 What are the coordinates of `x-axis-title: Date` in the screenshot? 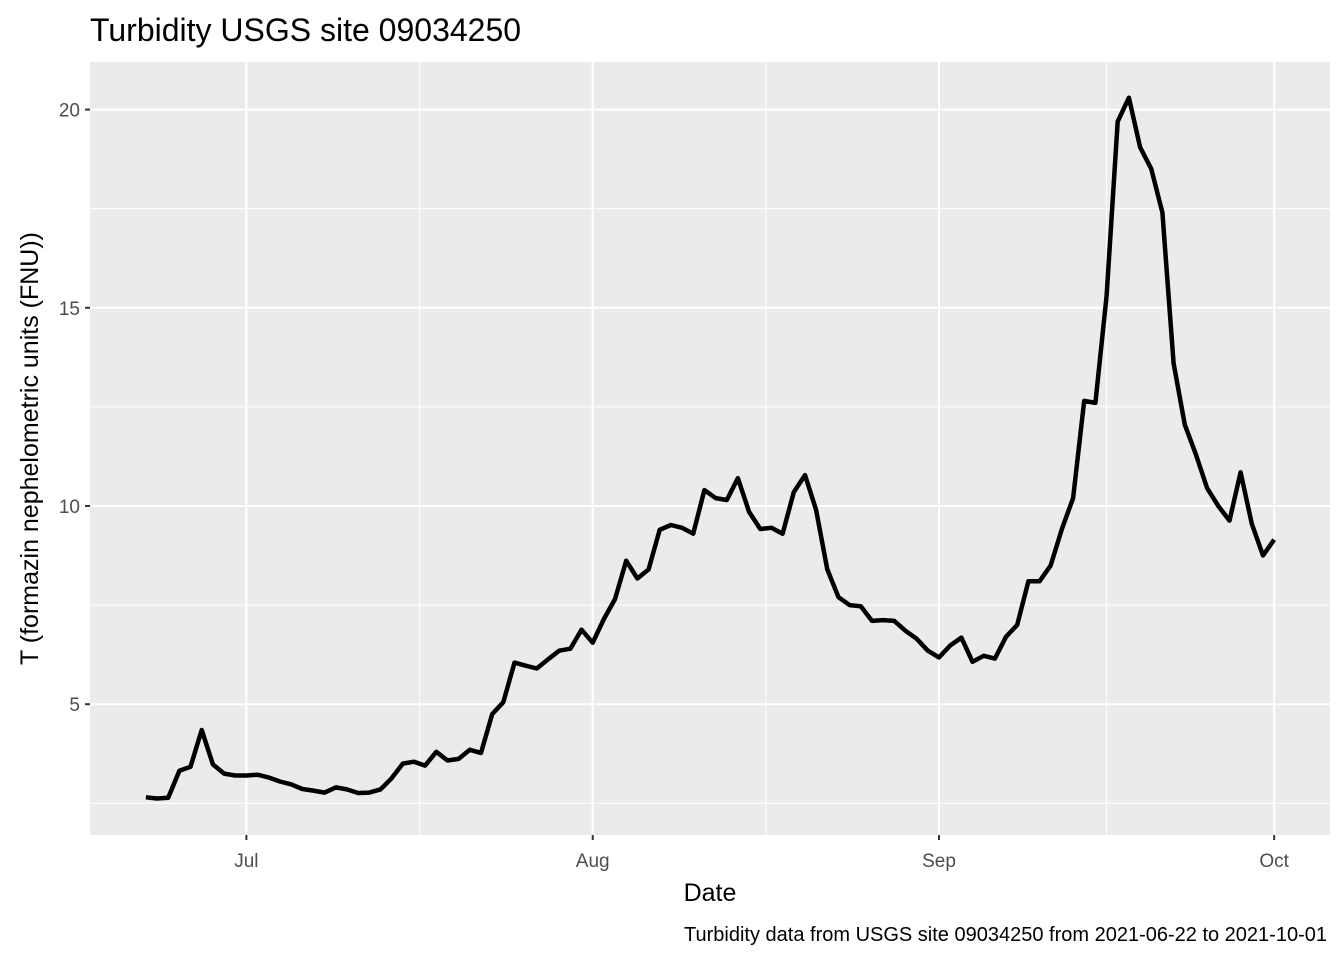 It's located at (710, 893).